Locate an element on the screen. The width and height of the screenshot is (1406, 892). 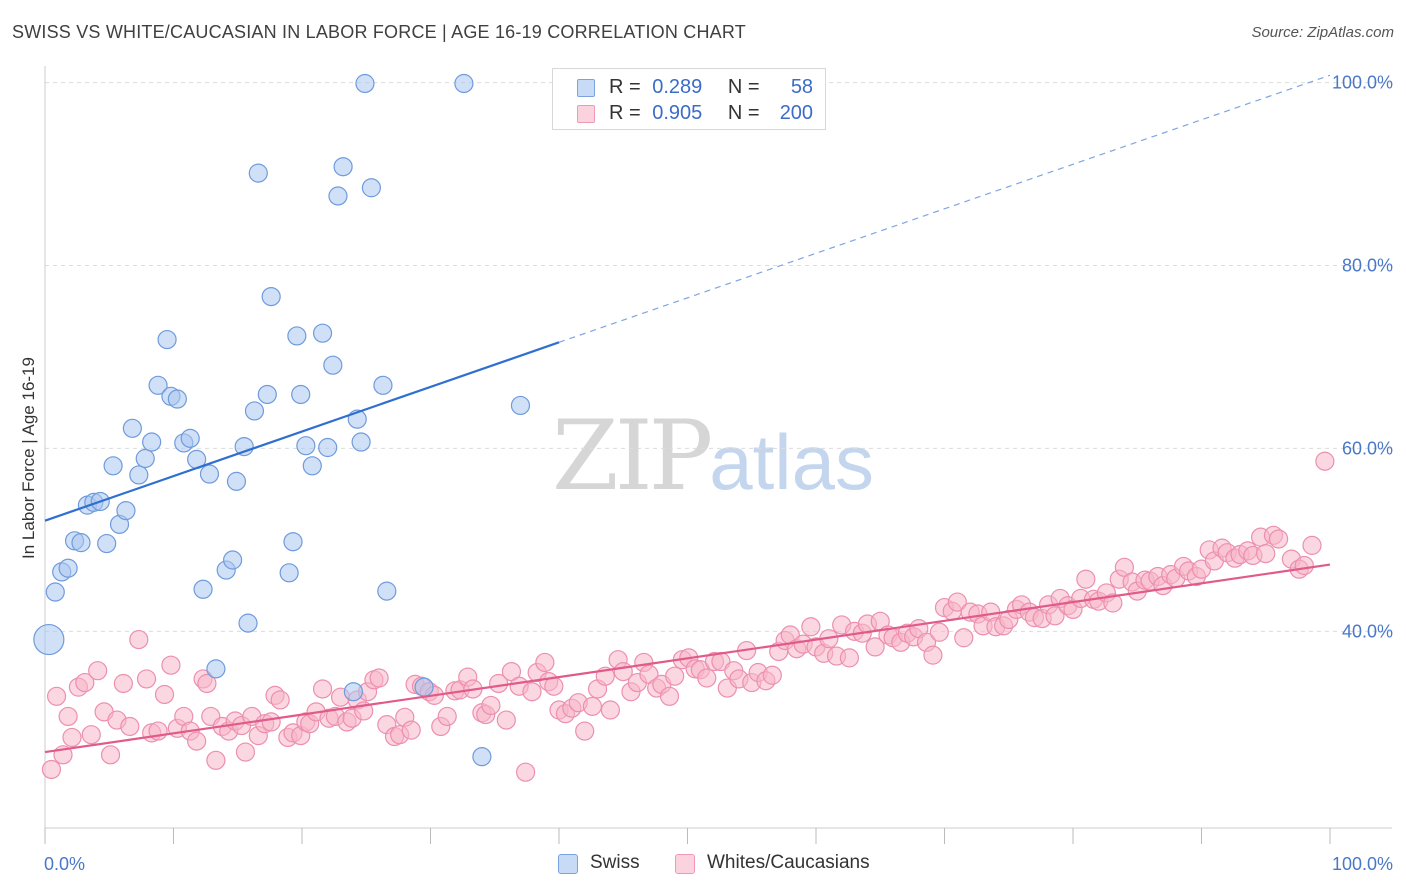
watermark: ZIPatlas is located at coordinates (713, 456).